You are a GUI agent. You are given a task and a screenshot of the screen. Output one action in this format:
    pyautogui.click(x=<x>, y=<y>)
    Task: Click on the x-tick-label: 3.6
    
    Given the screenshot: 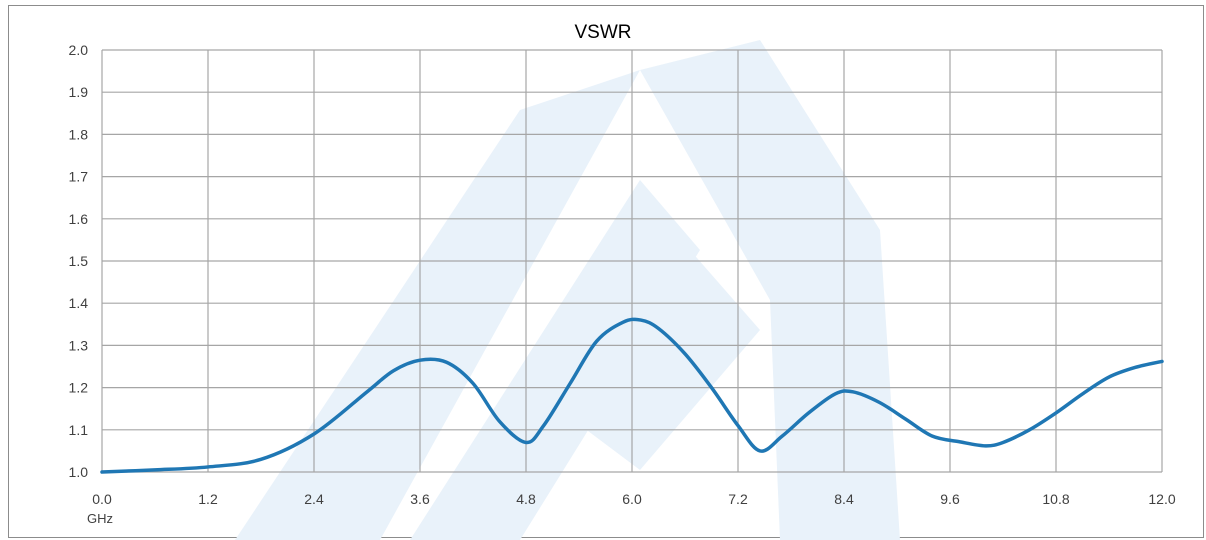 What is the action you would take?
    pyautogui.click(x=420, y=499)
    